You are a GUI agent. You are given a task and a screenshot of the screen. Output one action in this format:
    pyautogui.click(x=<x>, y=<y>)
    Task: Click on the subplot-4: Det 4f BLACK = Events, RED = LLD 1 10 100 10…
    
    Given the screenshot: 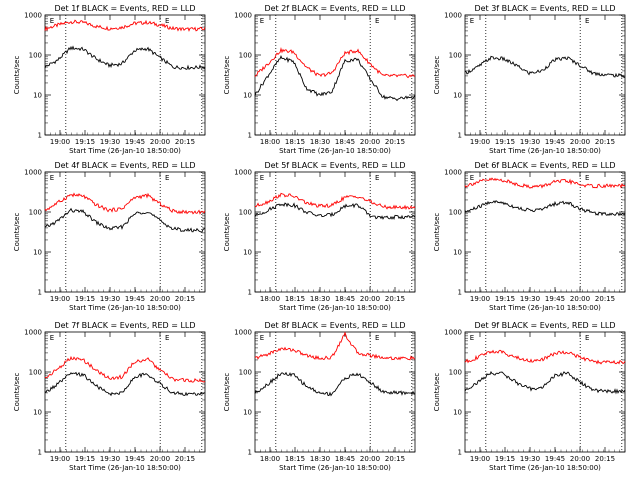 What is the action you would take?
    pyautogui.click(x=109, y=236)
    